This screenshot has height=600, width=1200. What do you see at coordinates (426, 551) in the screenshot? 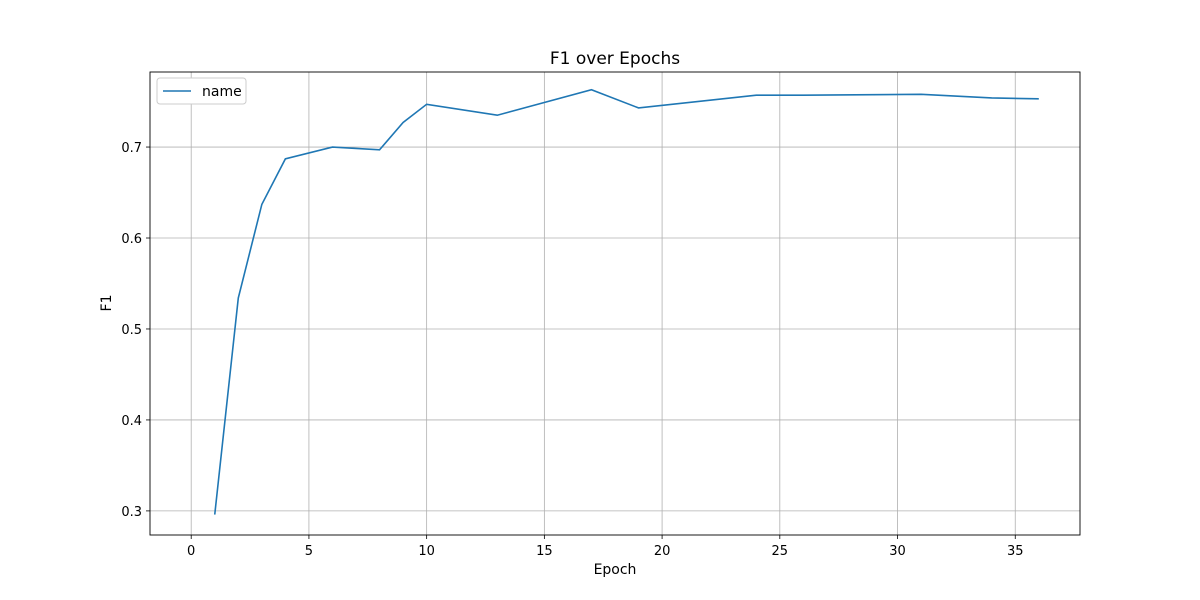
I see `x-tick-label: 10` at bounding box center [426, 551].